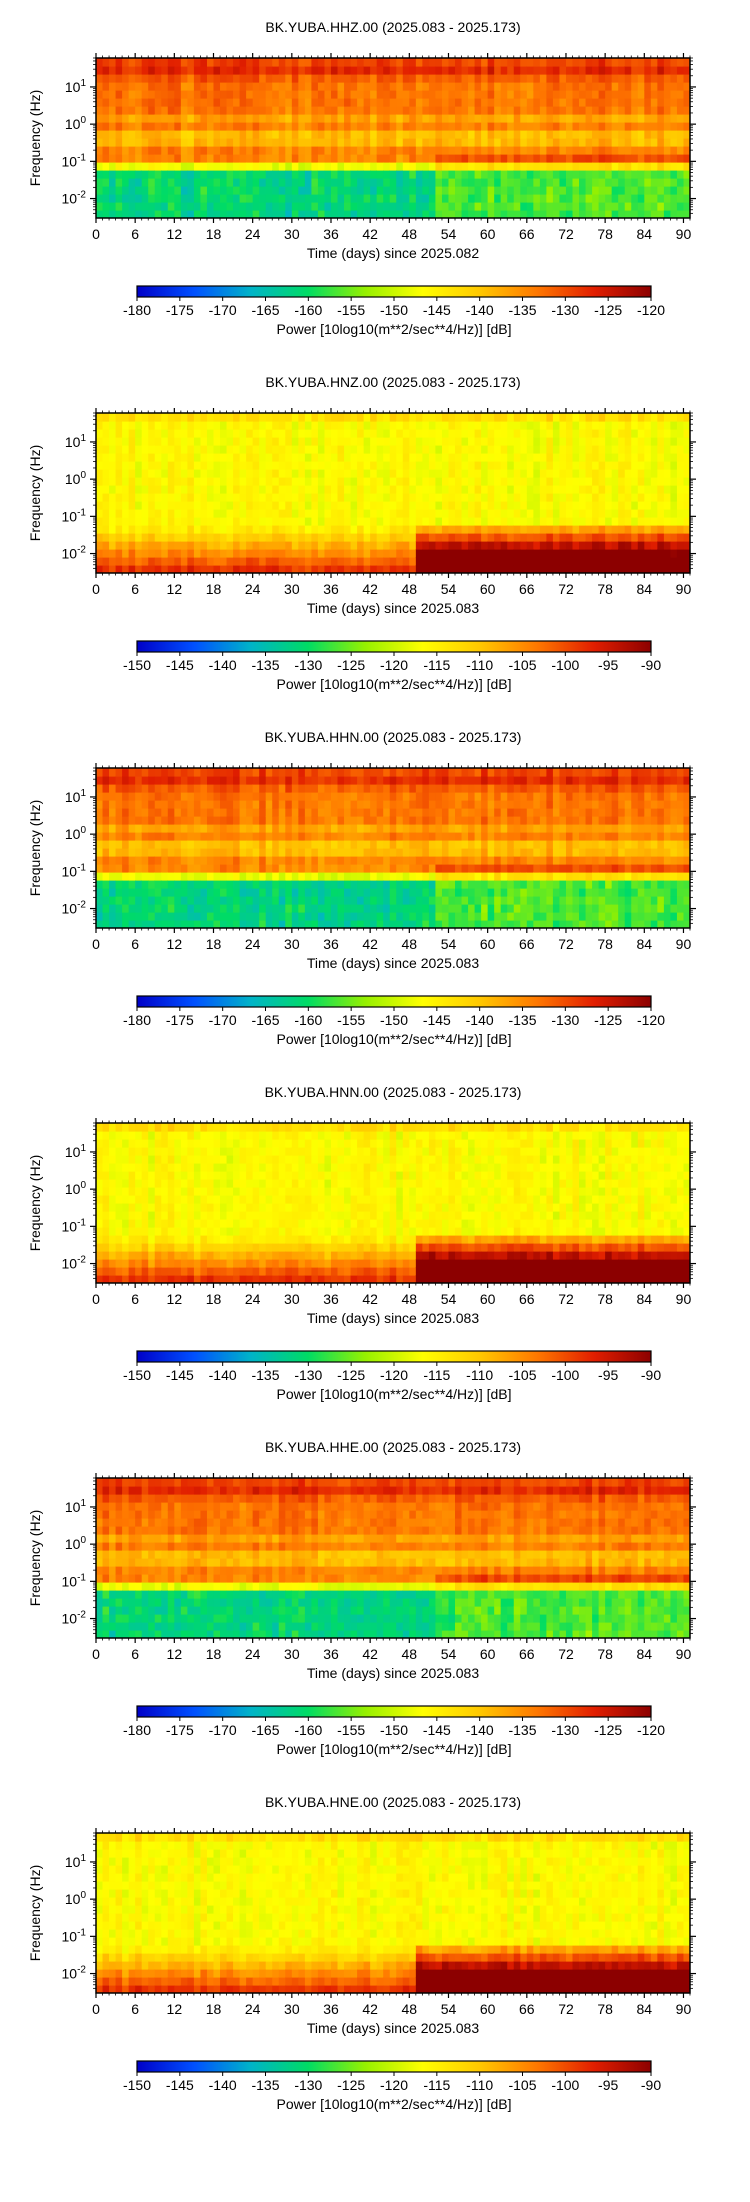 The height and width of the screenshot is (2202, 750). I want to click on x-tick-label: 90, so click(684, 589).